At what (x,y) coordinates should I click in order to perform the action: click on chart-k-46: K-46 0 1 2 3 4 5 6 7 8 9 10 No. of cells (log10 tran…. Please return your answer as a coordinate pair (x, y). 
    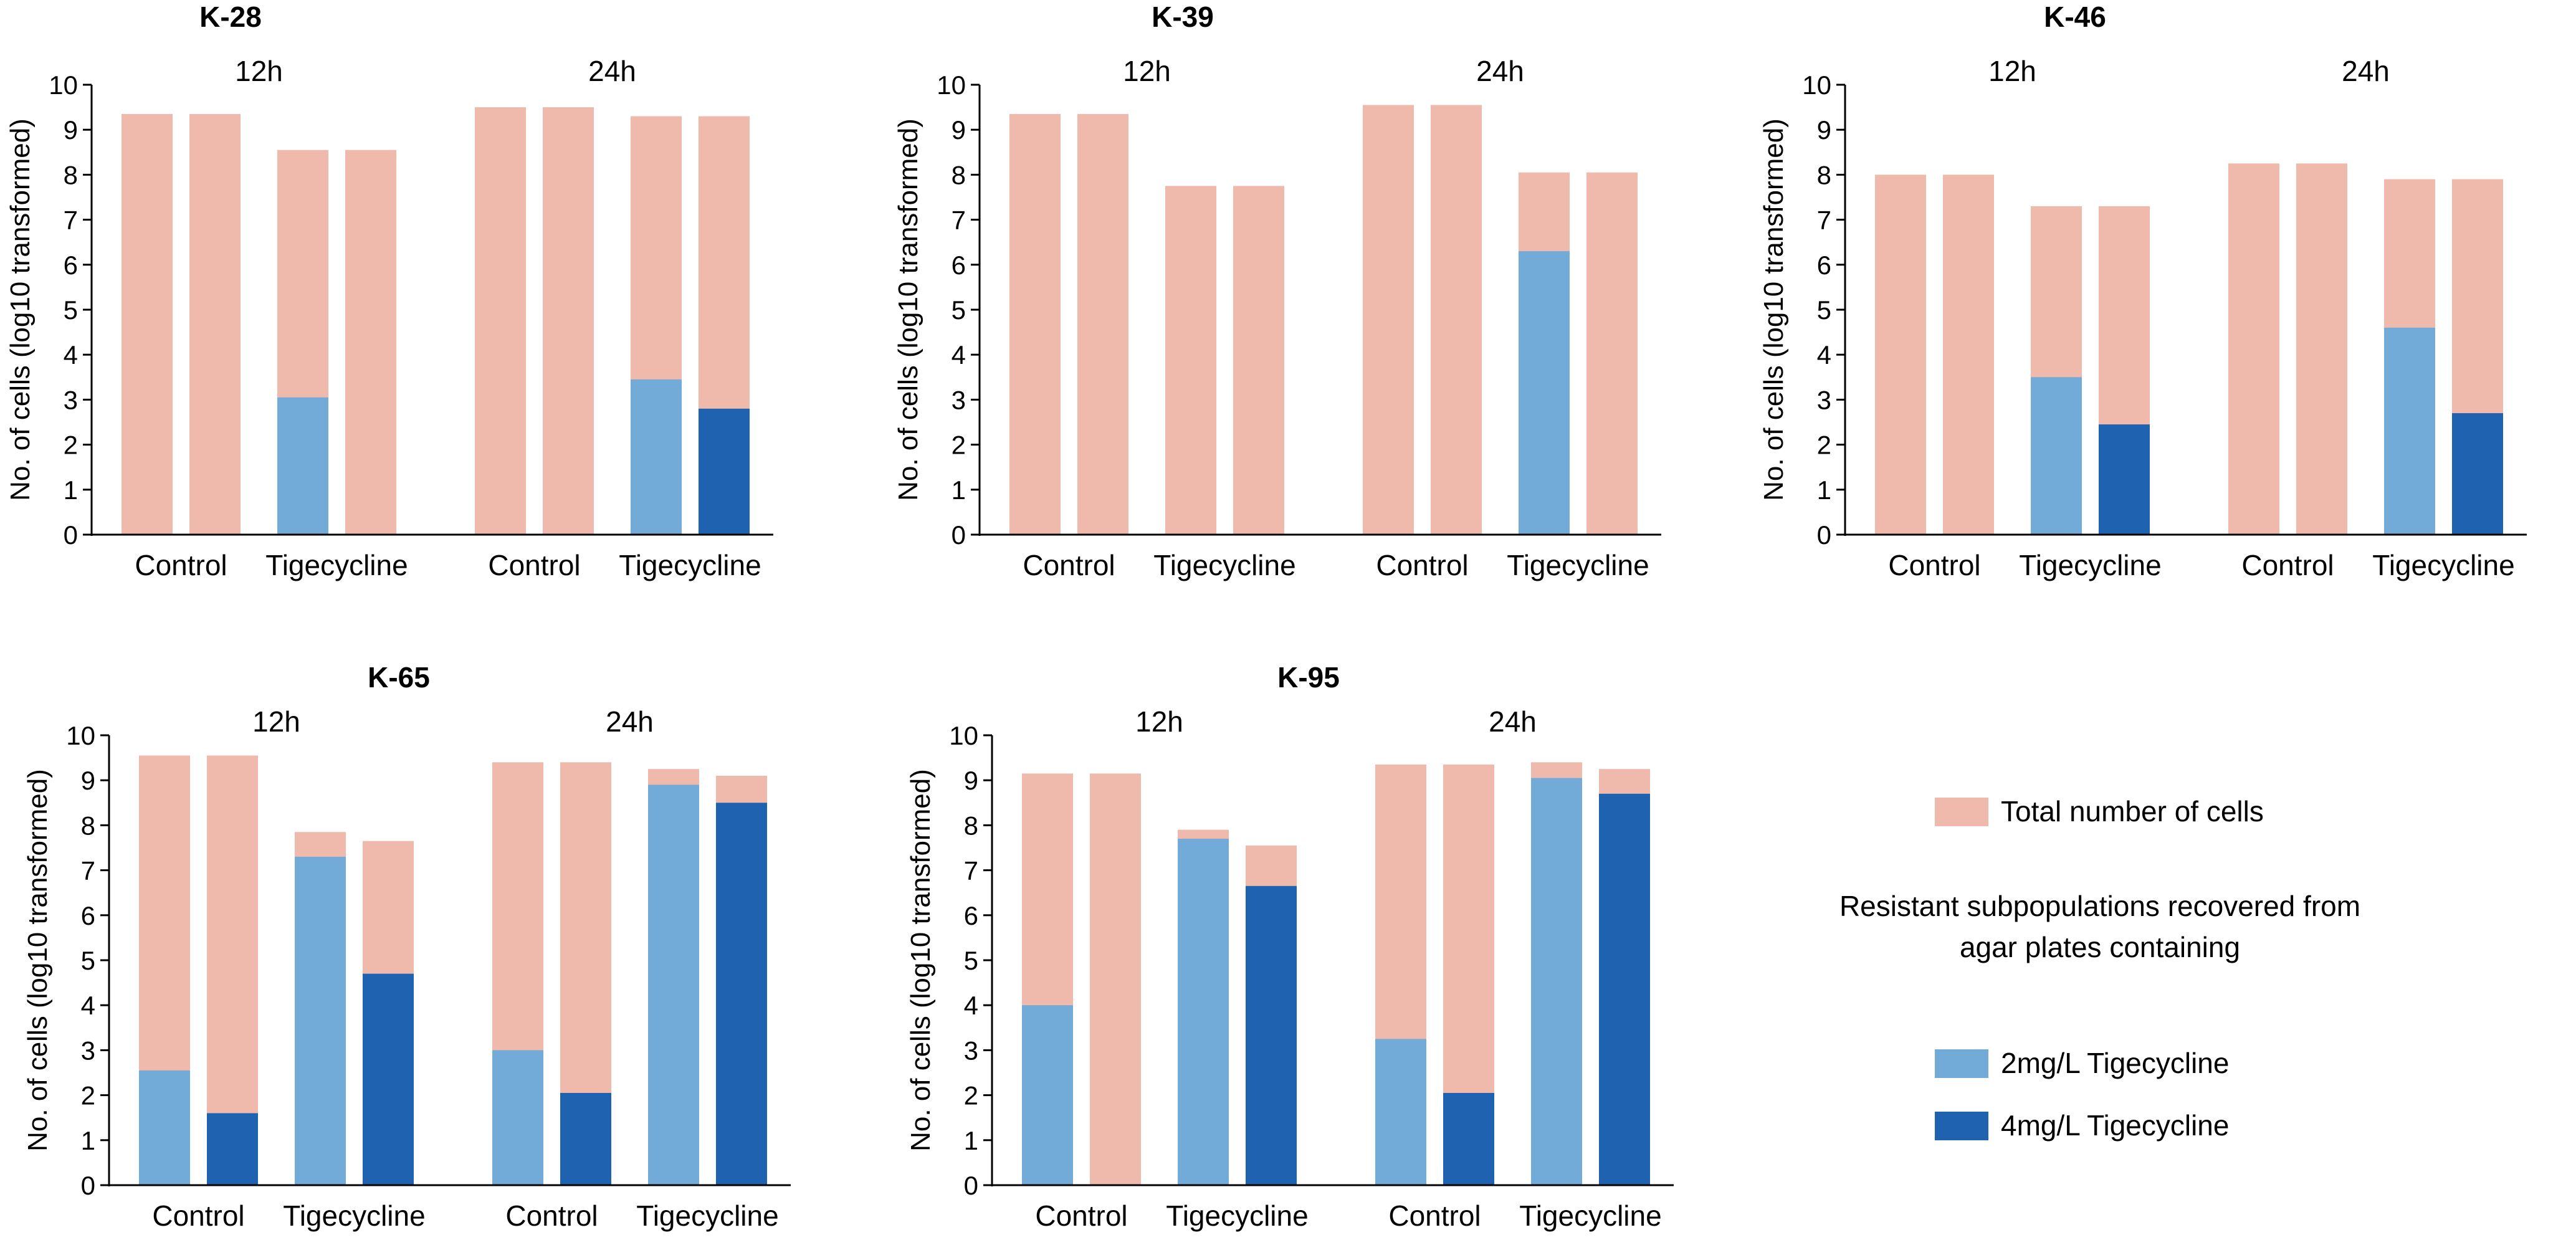
    Looking at the image, I should click on (2142, 291).